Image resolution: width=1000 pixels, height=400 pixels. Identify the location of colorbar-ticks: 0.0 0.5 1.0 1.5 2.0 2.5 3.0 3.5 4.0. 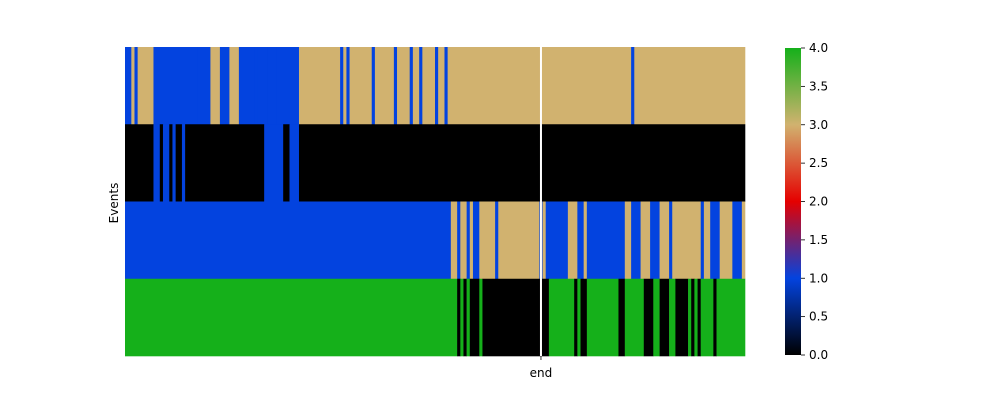
(814, 201).